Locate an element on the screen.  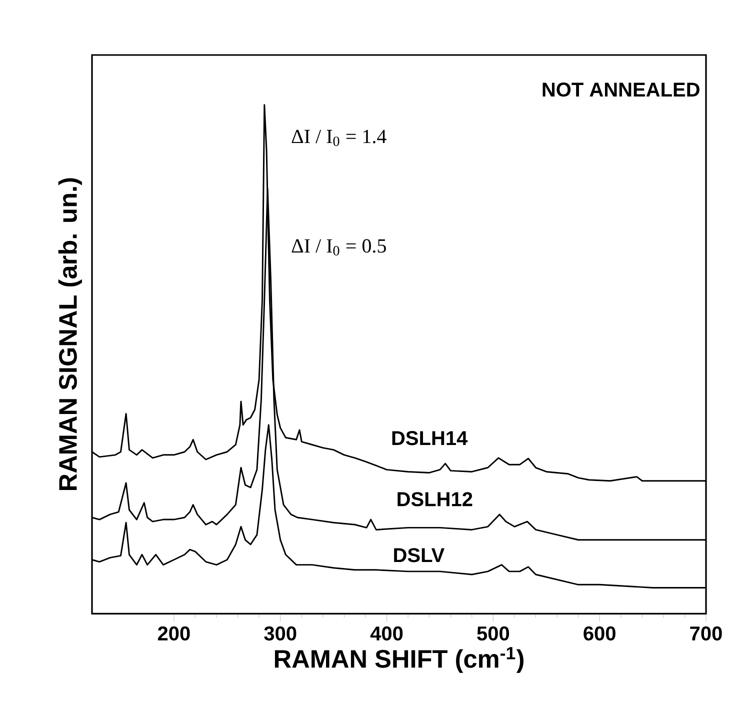
x-tick-label: 700 is located at coordinates (706, 633).